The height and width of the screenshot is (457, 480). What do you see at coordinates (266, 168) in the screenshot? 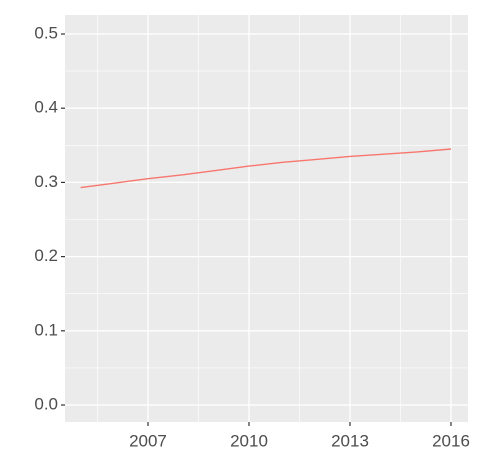
I see `data-line` at bounding box center [266, 168].